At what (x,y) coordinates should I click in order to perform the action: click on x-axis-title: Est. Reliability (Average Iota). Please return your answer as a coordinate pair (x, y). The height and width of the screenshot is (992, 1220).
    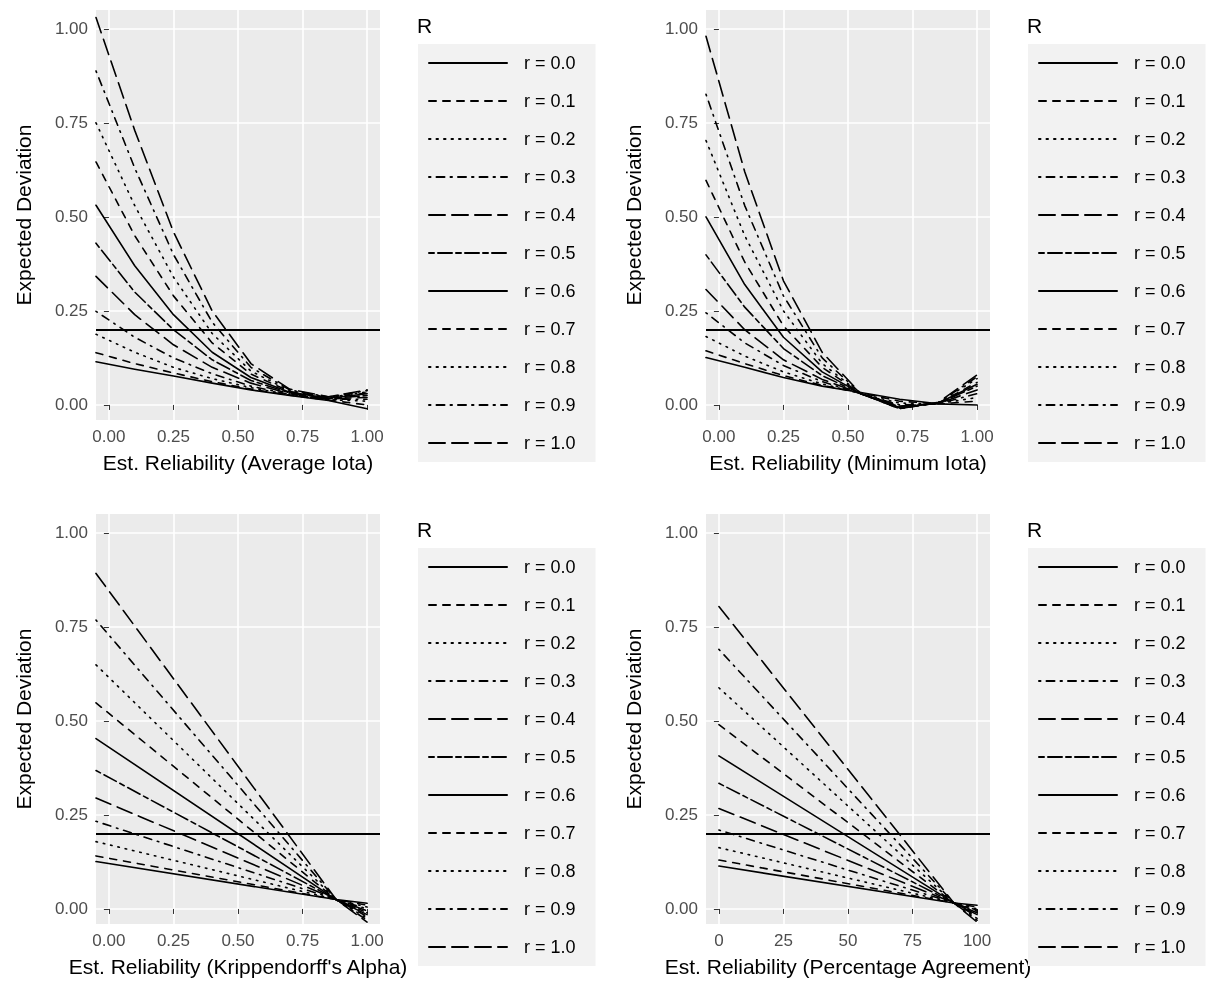
    Looking at the image, I should click on (238, 462).